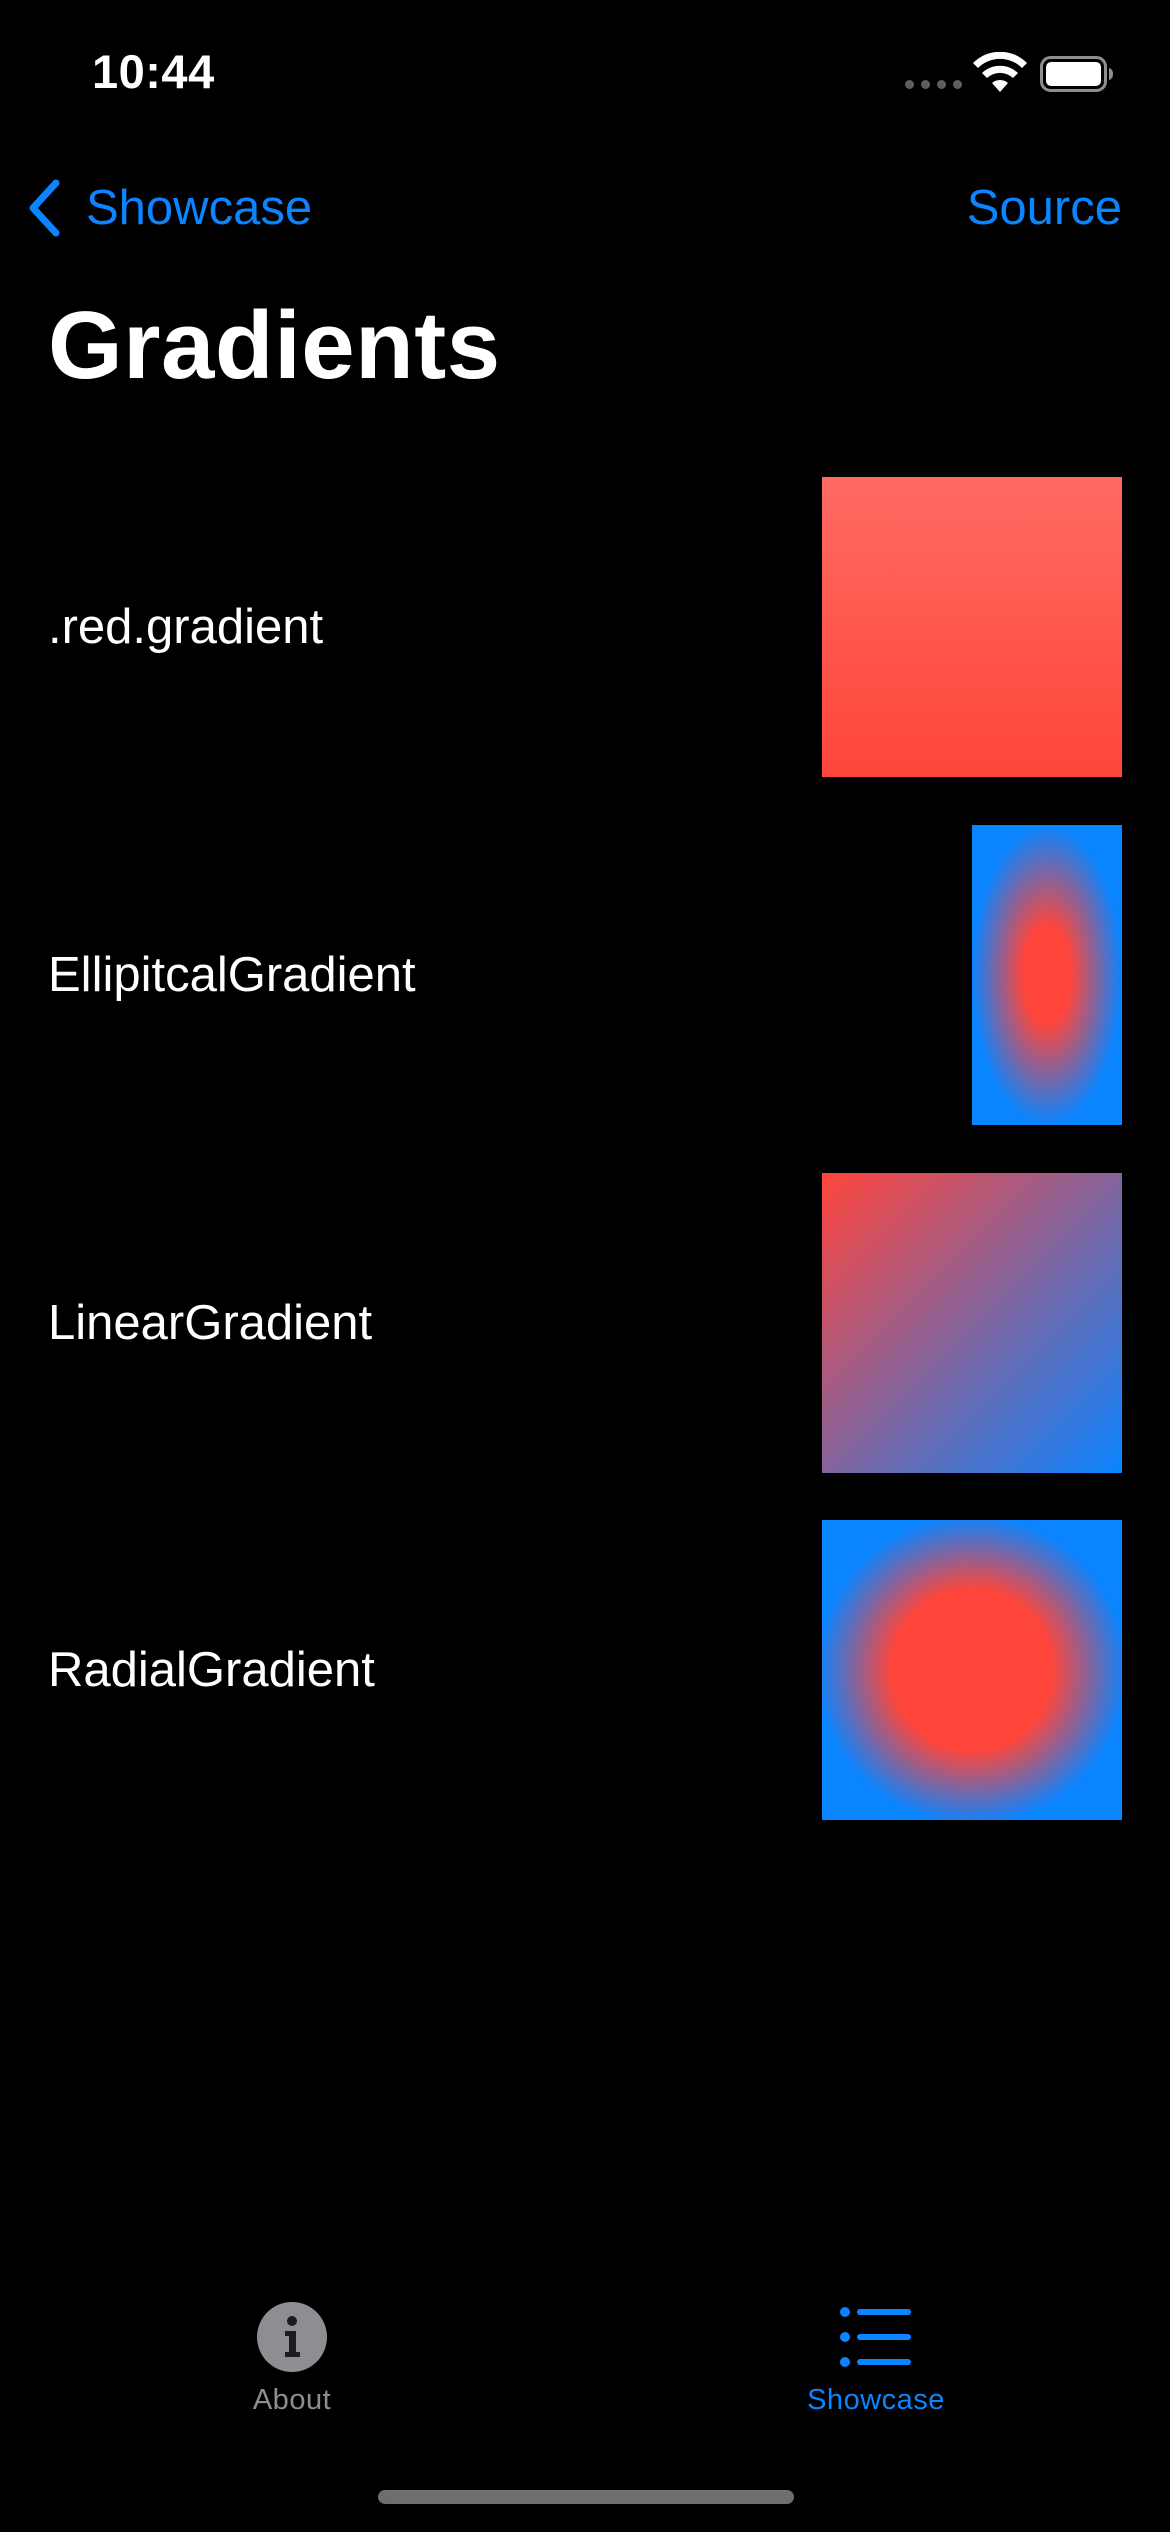  Describe the element at coordinates (211, 1670) in the screenshot. I see `row-label: RadialGradient` at that location.